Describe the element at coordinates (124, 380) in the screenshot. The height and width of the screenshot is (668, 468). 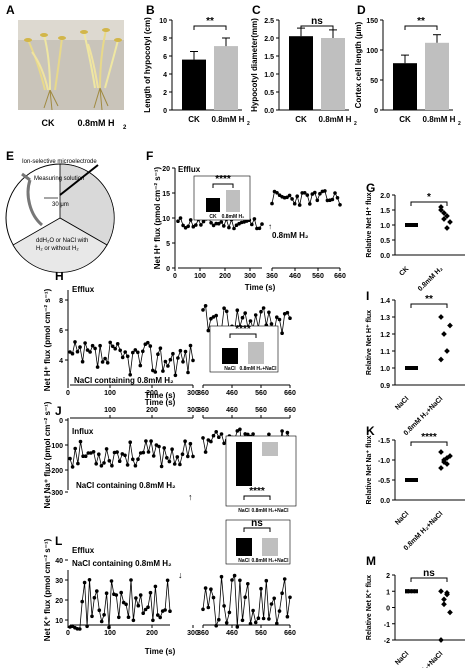
I see `h-note: NaCl containing 0.8mM H₂` at that location.